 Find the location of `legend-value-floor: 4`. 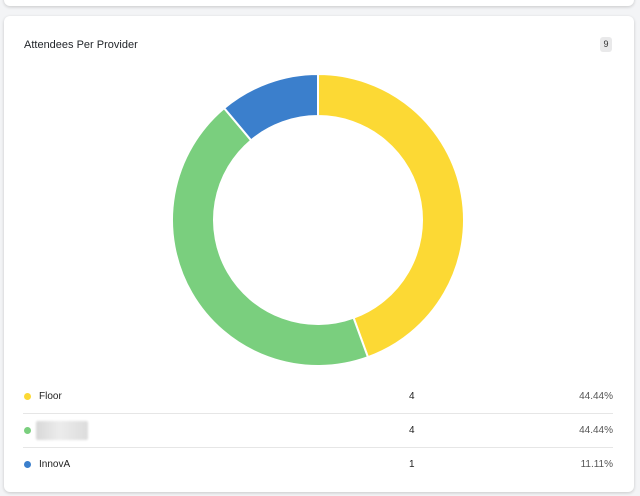

legend-value-floor: 4 is located at coordinates (412, 396).